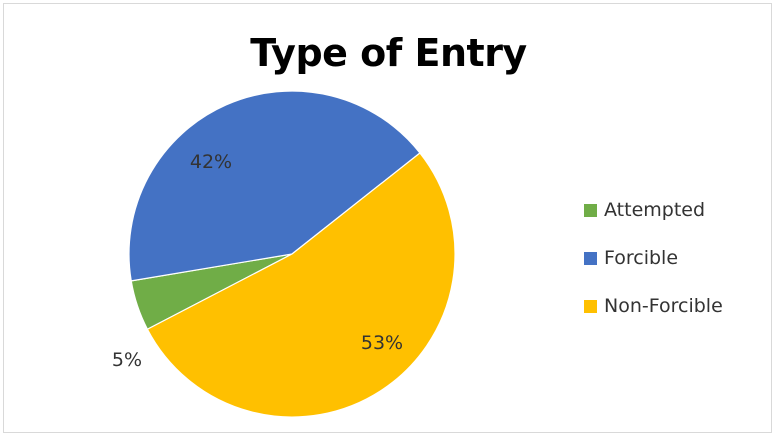 This screenshot has width=777, height=433. I want to click on legend-item-attempted: Attempted, so click(653, 210).